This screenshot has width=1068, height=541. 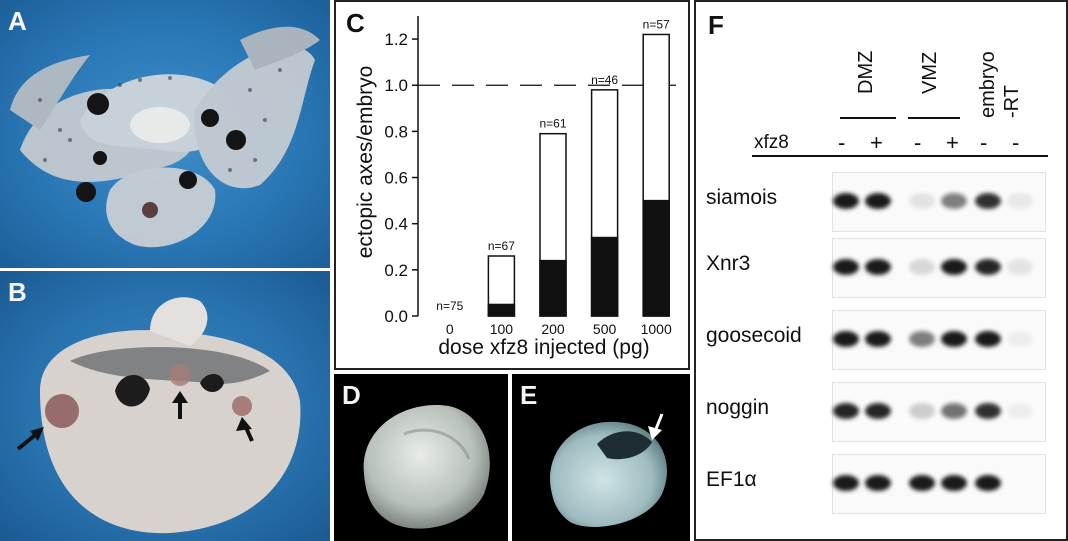 I want to click on bars, so click(x=578, y=175).